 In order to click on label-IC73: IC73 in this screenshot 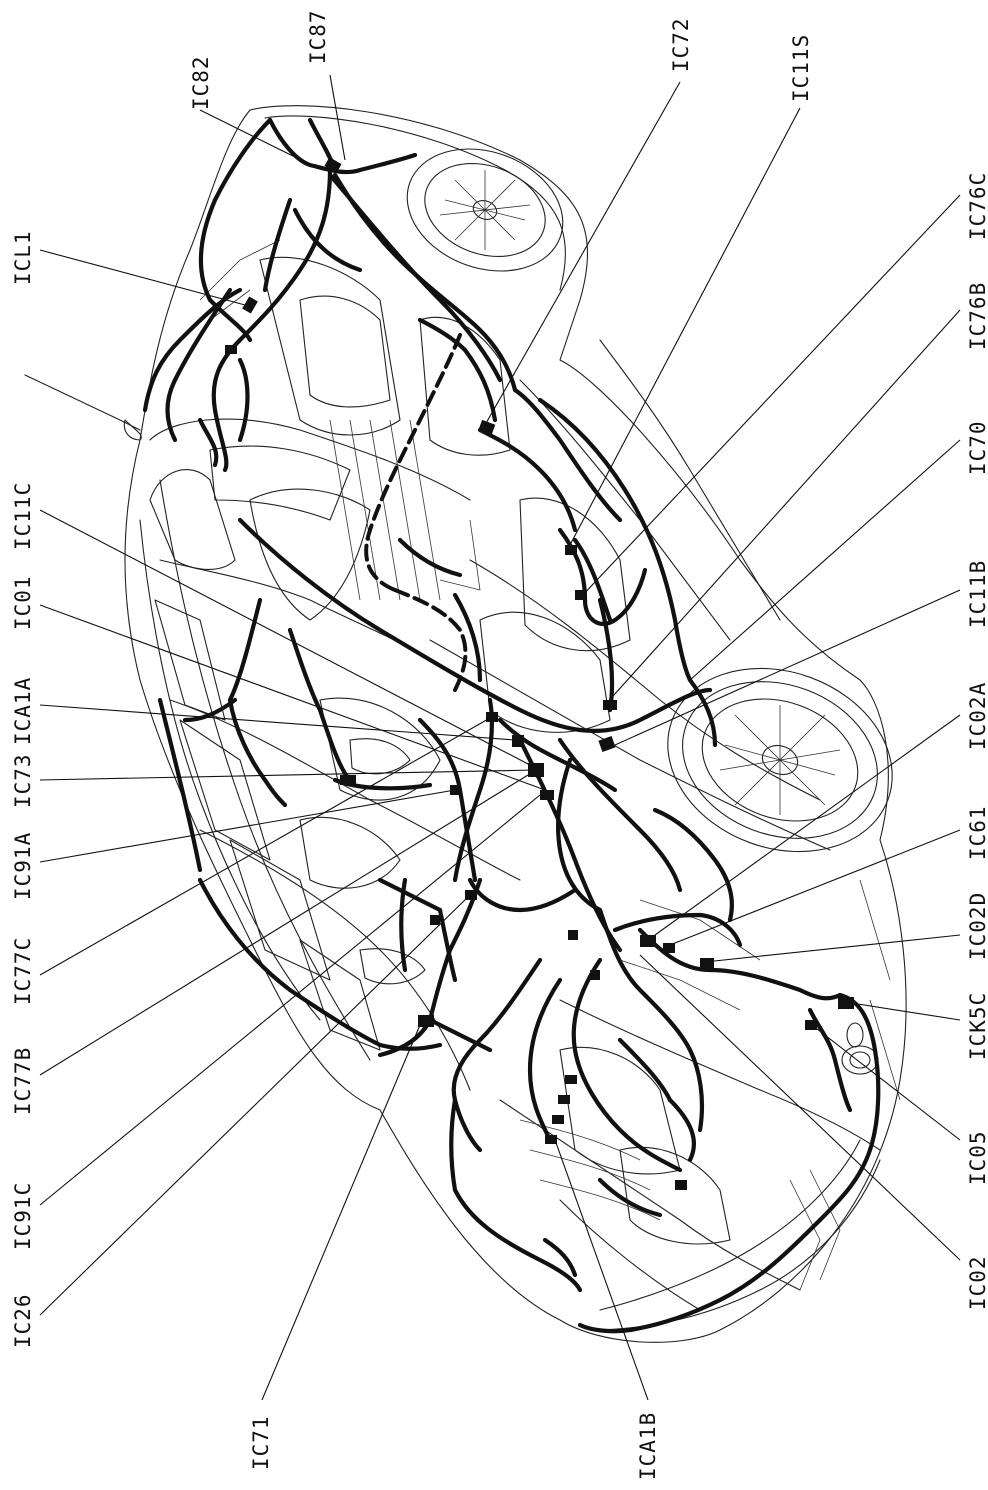, I will do `click(23, 780)`.